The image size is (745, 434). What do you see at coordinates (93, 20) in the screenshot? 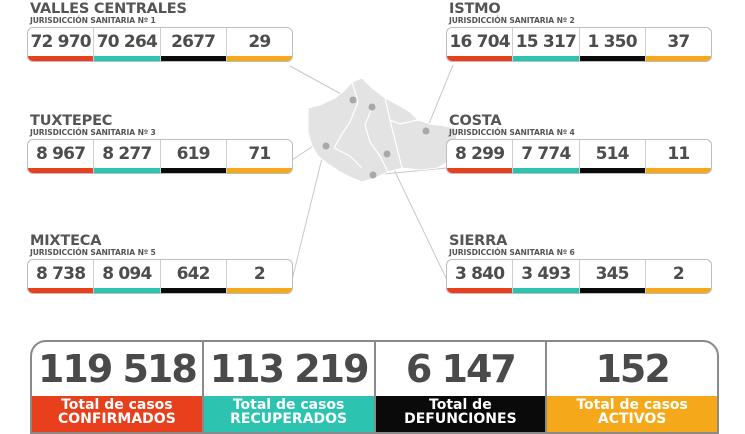
I see `region-subtitle: JURISDICCIÓN SANITARIA Nº 1` at bounding box center [93, 20].